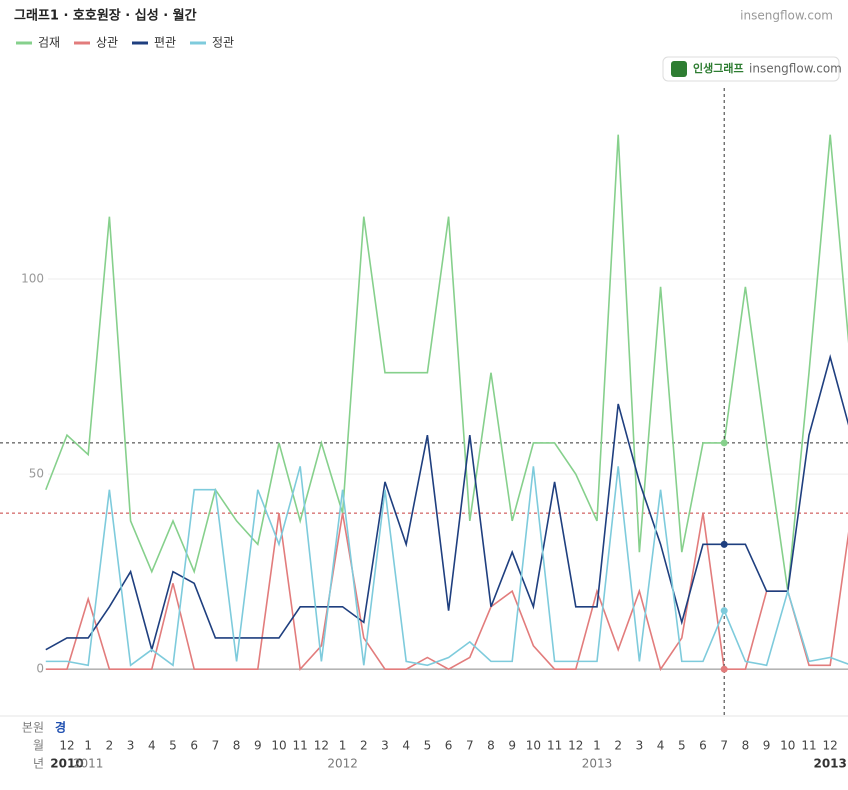  What do you see at coordinates (786, 16) in the screenshot?
I see `site: insengflow.com` at bounding box center [786, 16].